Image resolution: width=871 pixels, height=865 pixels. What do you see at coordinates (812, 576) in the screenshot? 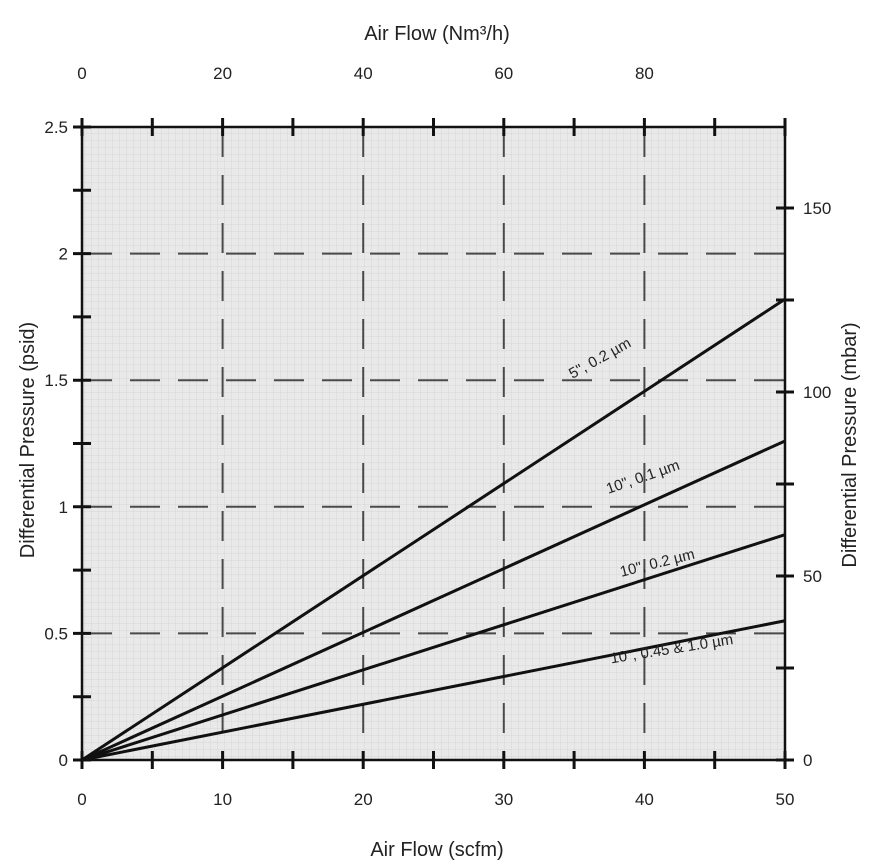
I see `right-tick-label: 50` at bounding box center [812, 576].